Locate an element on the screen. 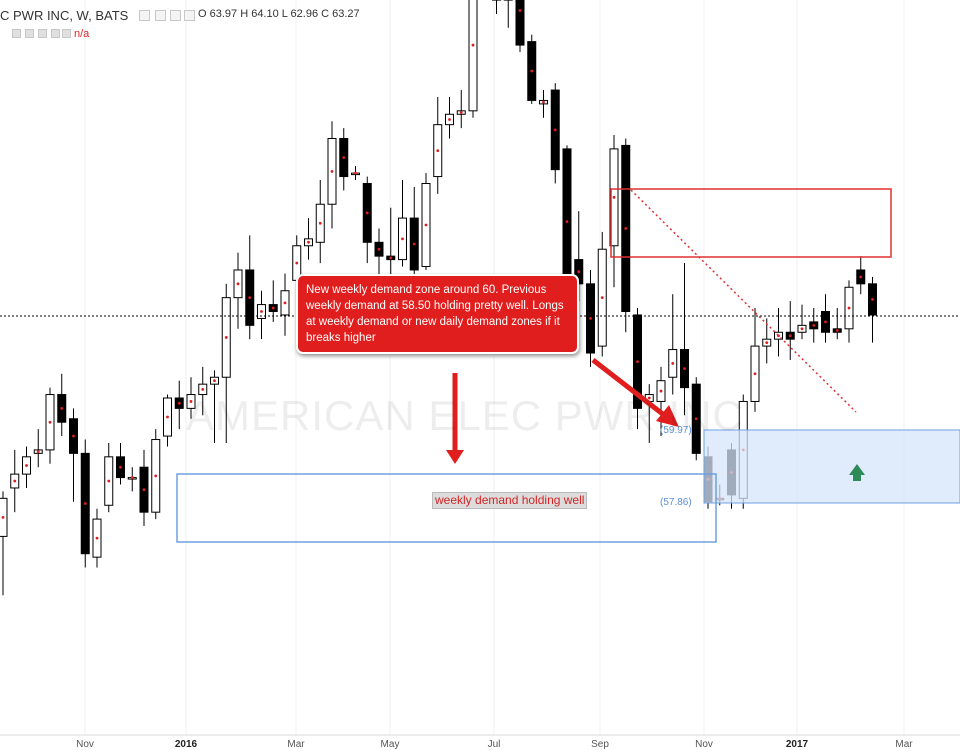 Image resolution: width=960 pixels, height=750 pixels. indicator-menu-icon is located at coordinates (55, 33).